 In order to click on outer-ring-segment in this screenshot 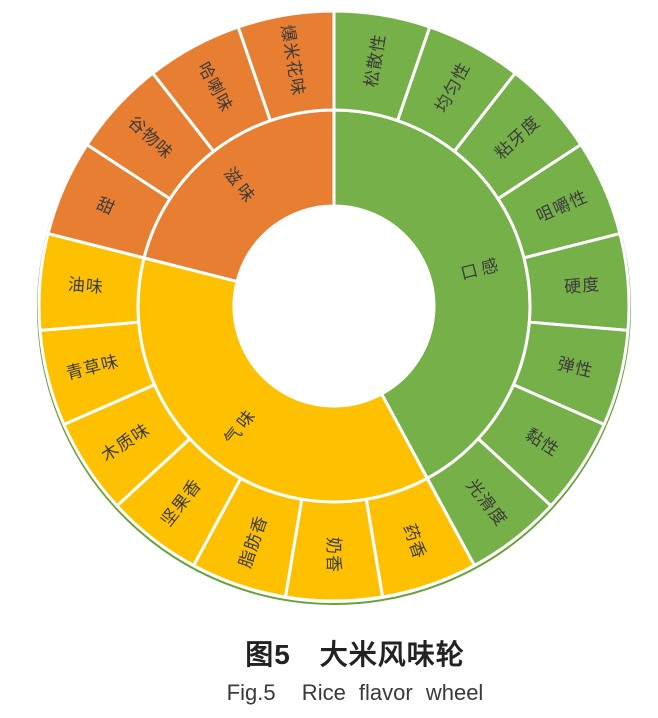, I will do `click(286, 66)`.